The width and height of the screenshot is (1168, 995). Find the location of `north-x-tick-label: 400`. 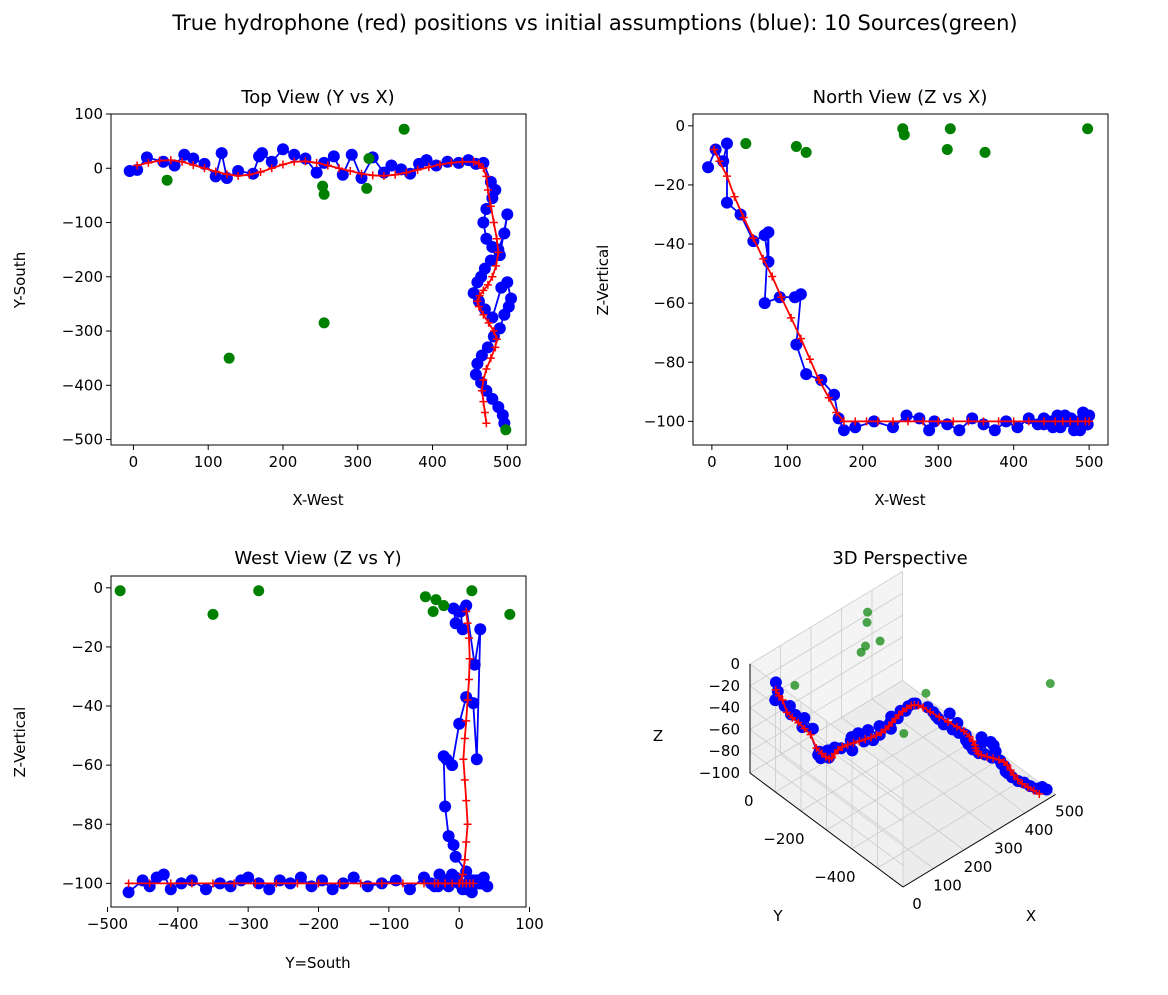

north-x-tick-label: 400 is located at coordinates (1013, 462).